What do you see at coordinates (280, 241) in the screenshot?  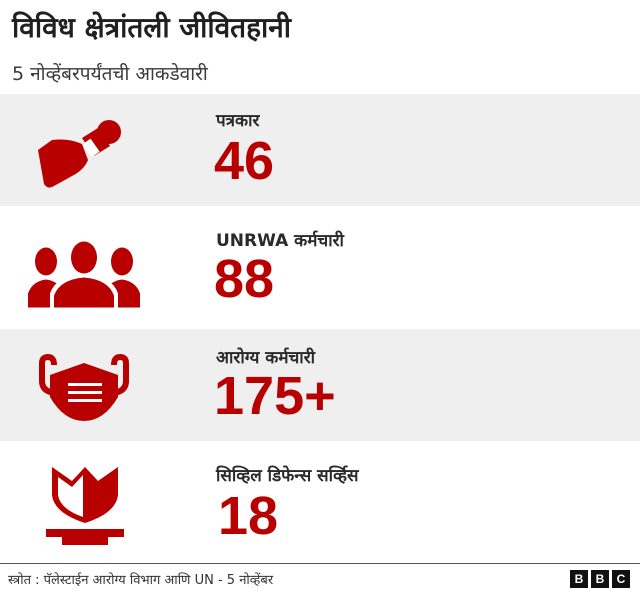 I see `stat-label: UNRWA कर्मचारी` at bounding box center [280, 241].